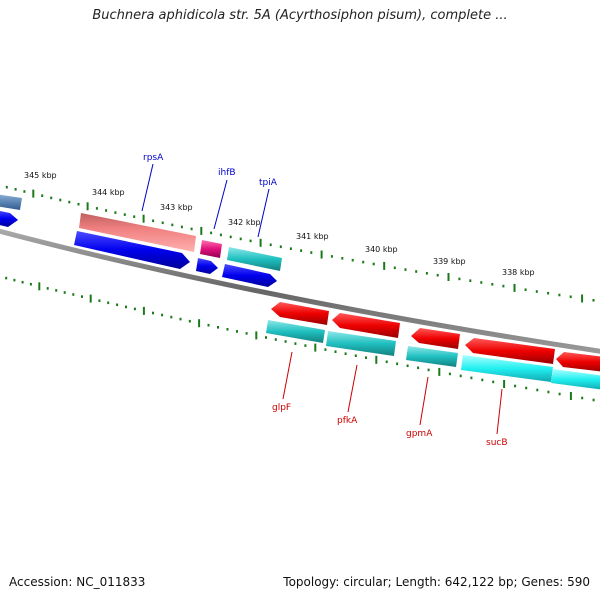  I want to click on leader-ihfB, so click(220, 204).